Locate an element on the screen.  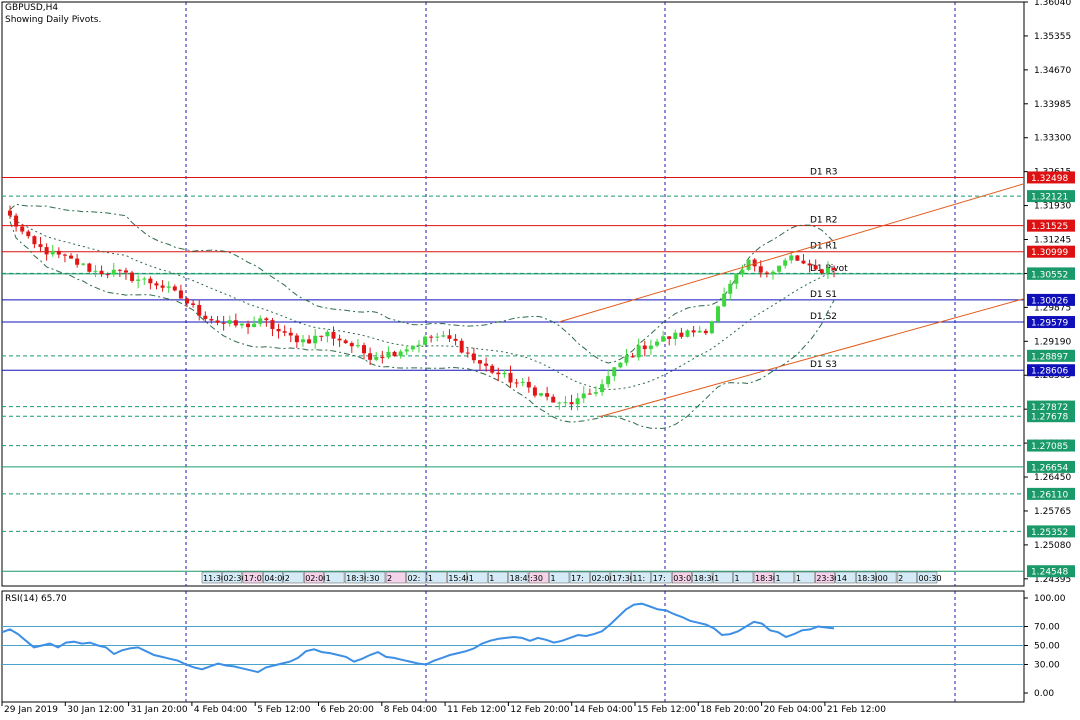
session-tag-text-6: 1 is located at coordinates (328, 578).